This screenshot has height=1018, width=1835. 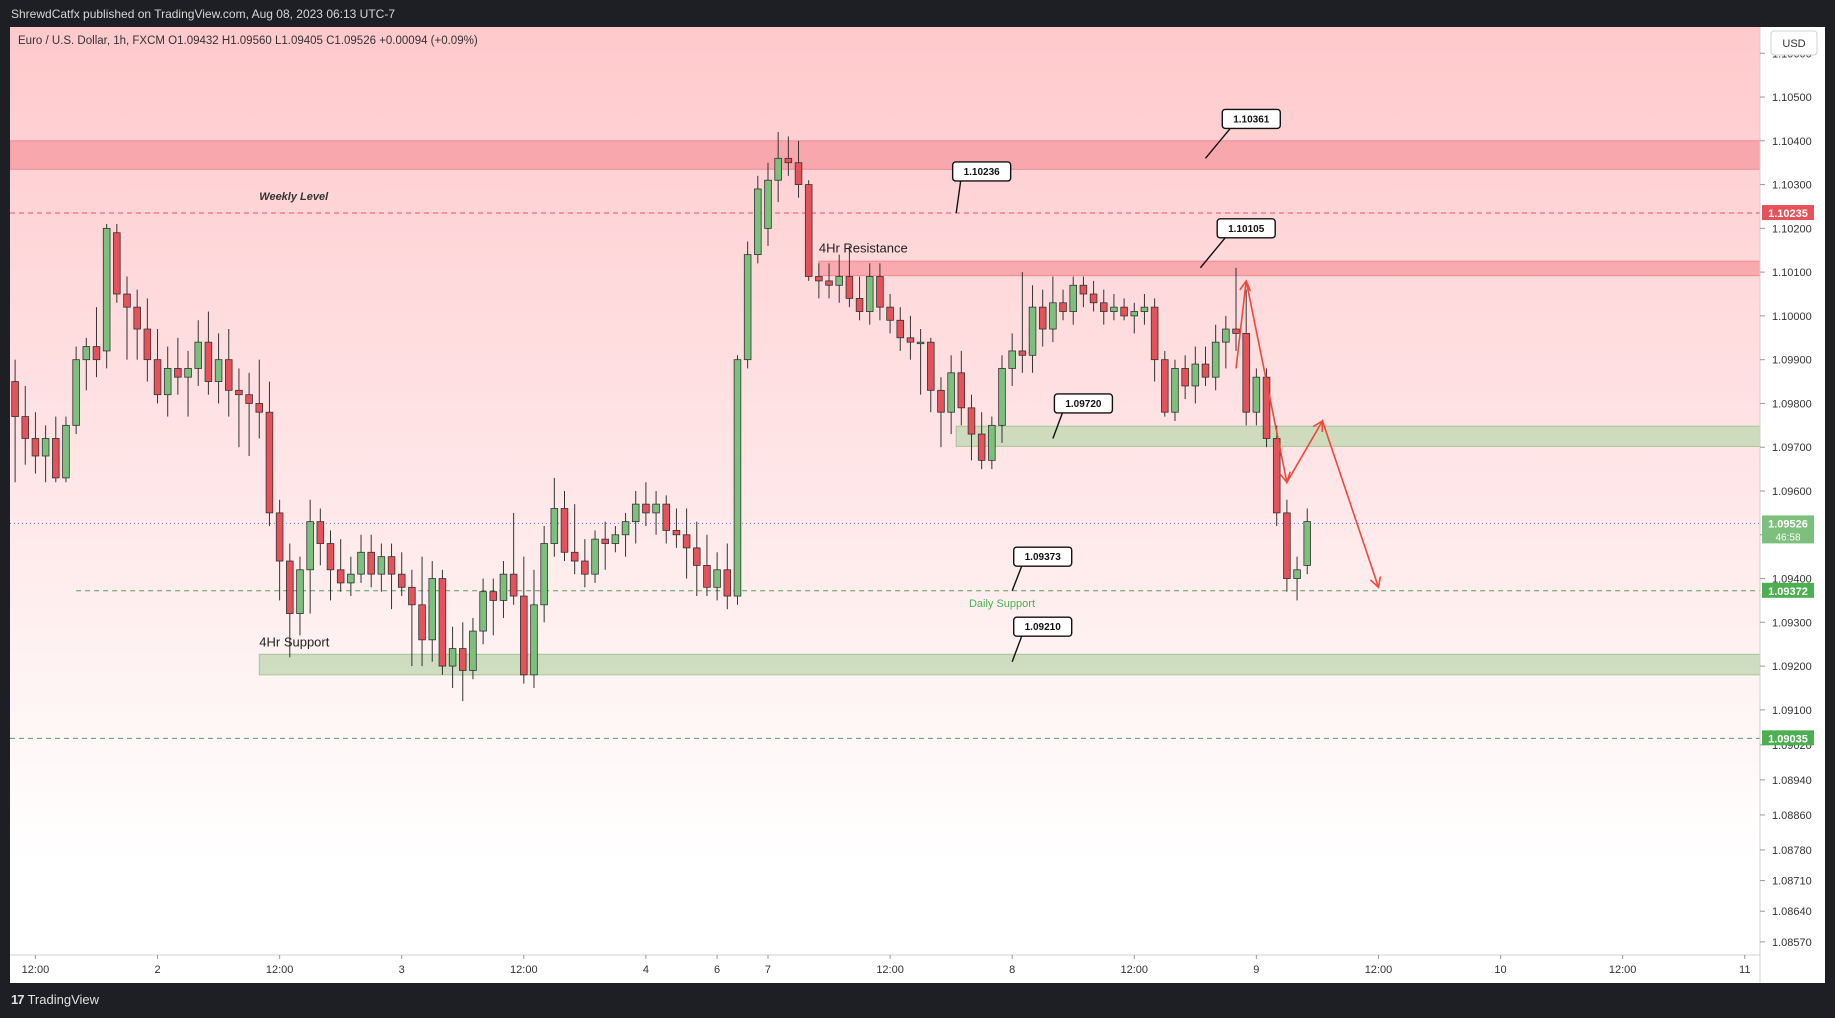 What do you see at coordinates (55, 999) in the screenshot?
I see `tradingview-logo: 17 TradingView` at bounding box center [55, 999].